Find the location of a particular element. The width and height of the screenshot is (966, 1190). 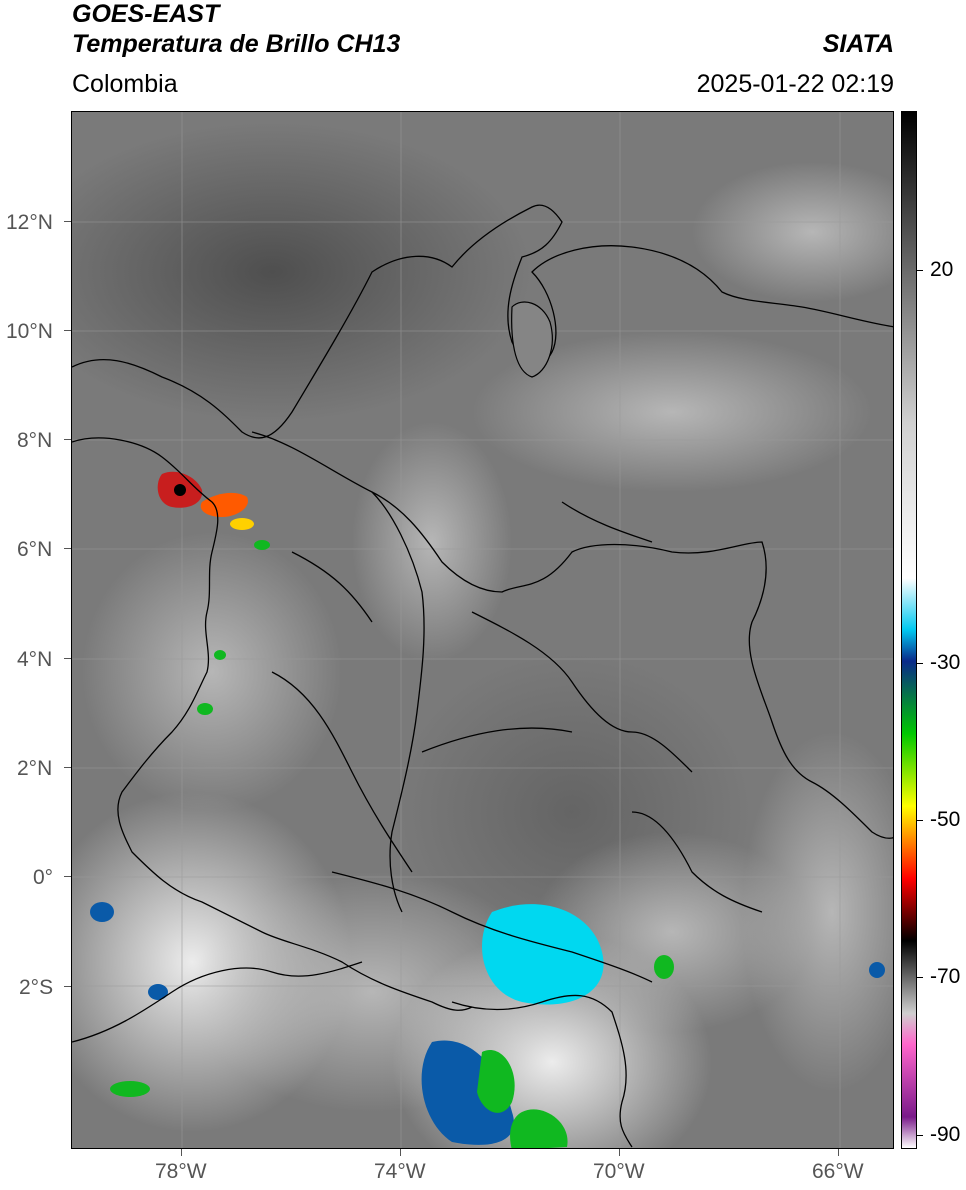

lat-label: 10°N is located at coordinates (29, 331).